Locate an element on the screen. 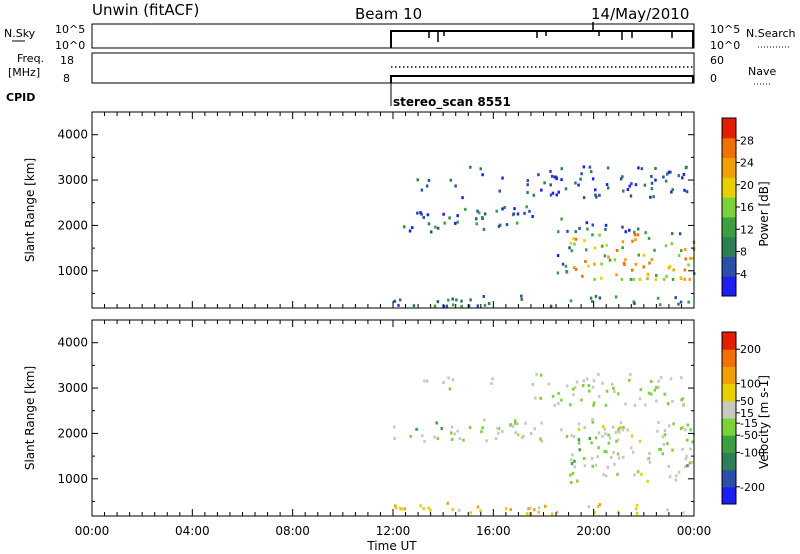 Image resolution: width=800 pixels, height=554 pixels. cpid-value: stereo_scan 8551 is located at coordinates (452, 102).